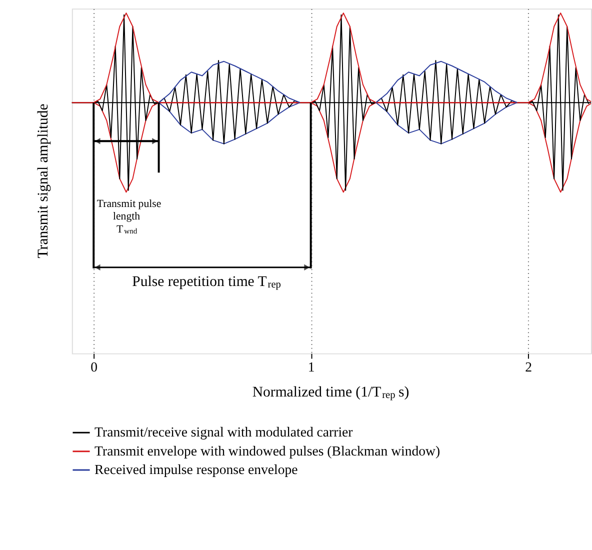 This screenshot has height=550, width=592. Describe the element at coordinates (224, 432) in the screenshot. I see `legend-label: Transmit/receive signal with modulated carrier` at that location.